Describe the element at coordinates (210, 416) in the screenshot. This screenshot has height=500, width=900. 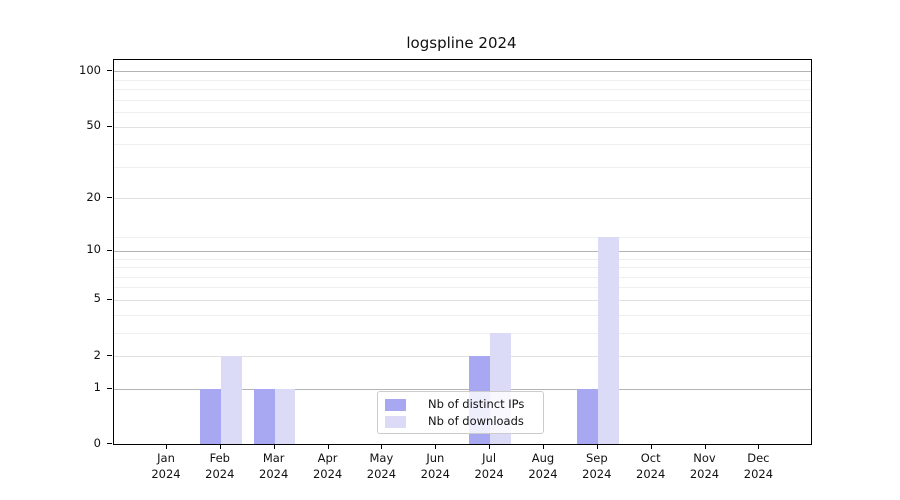
I see `bar-distinct-ips-feb` at that location.